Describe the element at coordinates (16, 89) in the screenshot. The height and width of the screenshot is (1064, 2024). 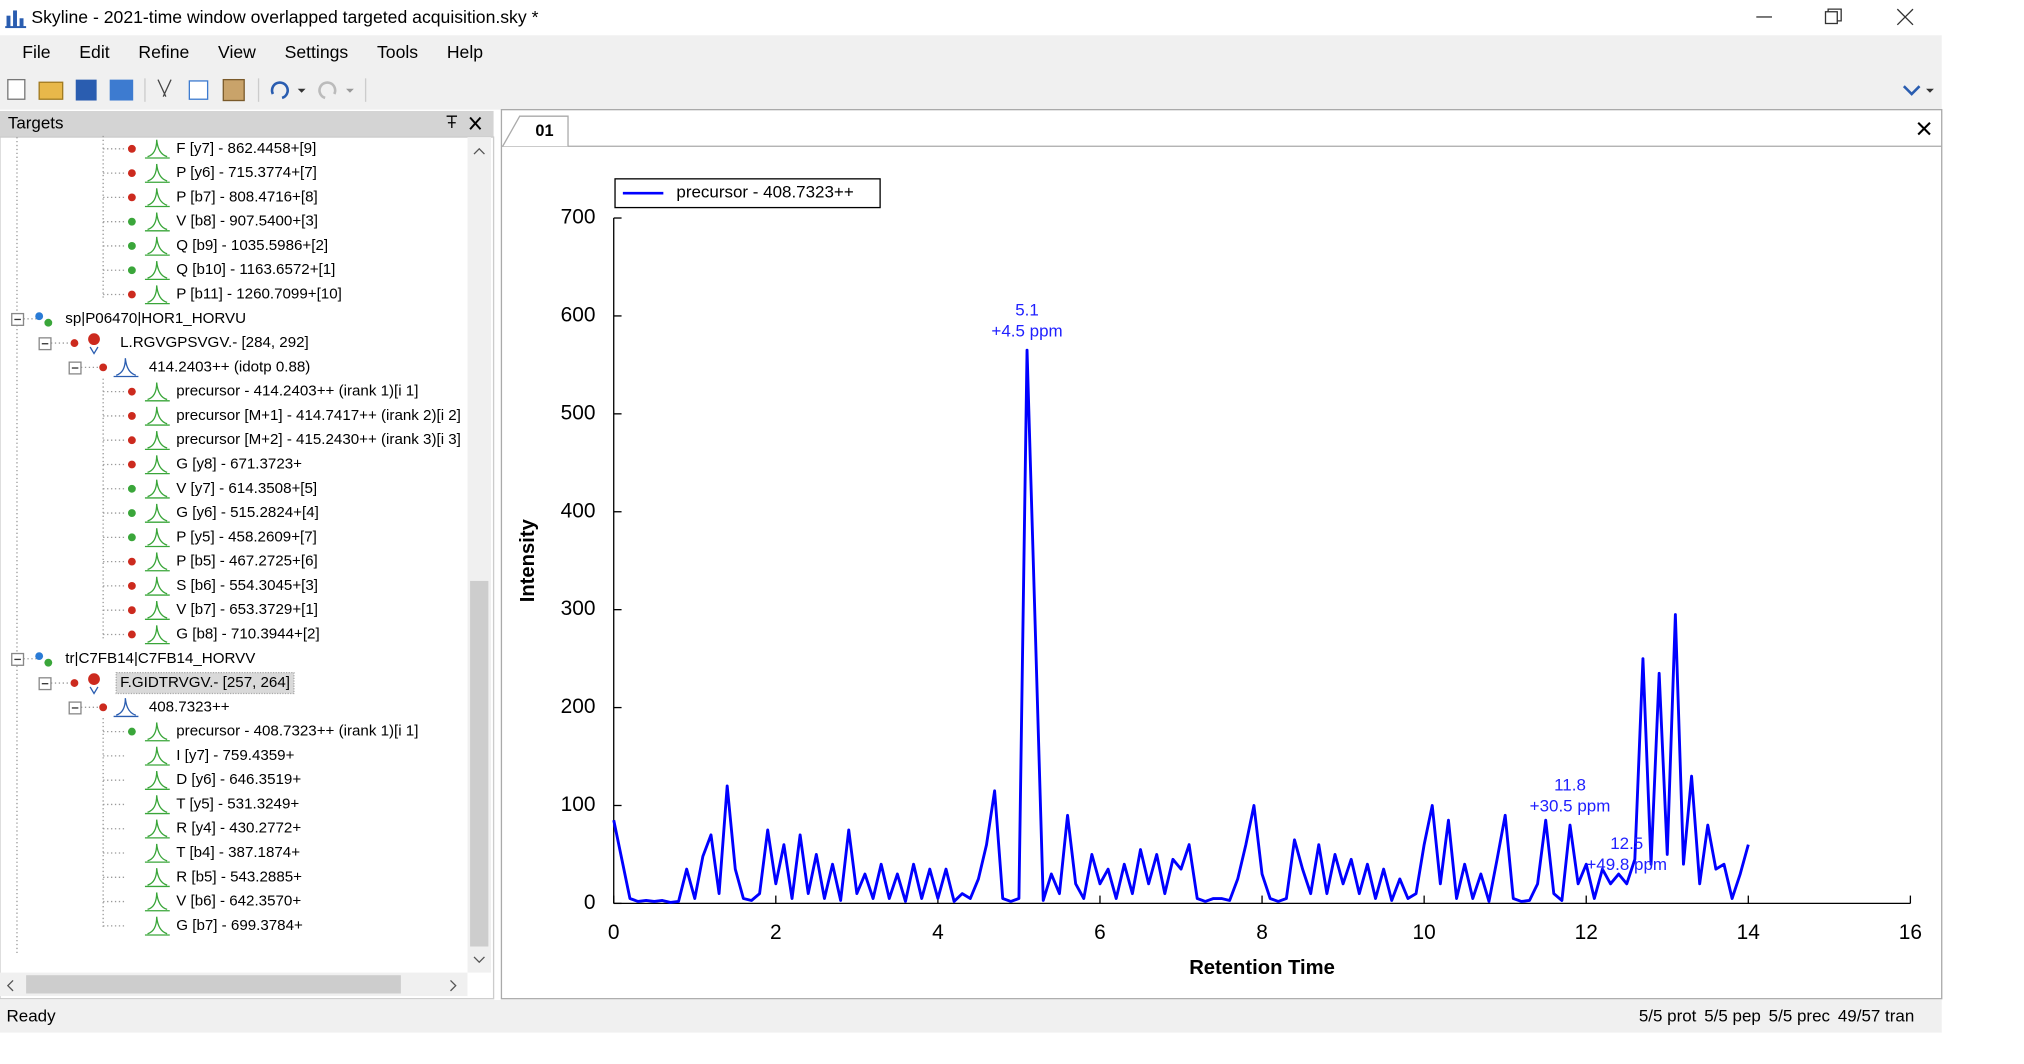
I see `new-button` at that location.